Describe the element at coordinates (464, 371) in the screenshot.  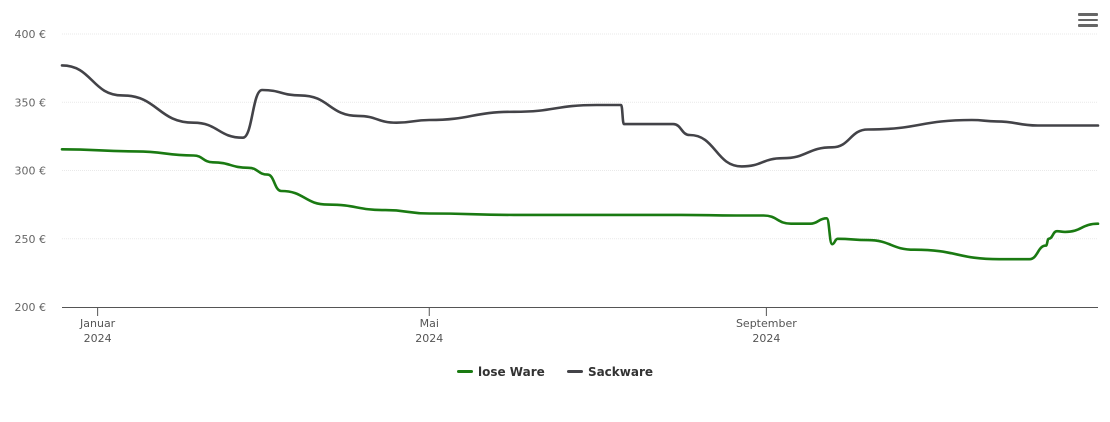
I see `legend-swatch-lose-ware` at that location.